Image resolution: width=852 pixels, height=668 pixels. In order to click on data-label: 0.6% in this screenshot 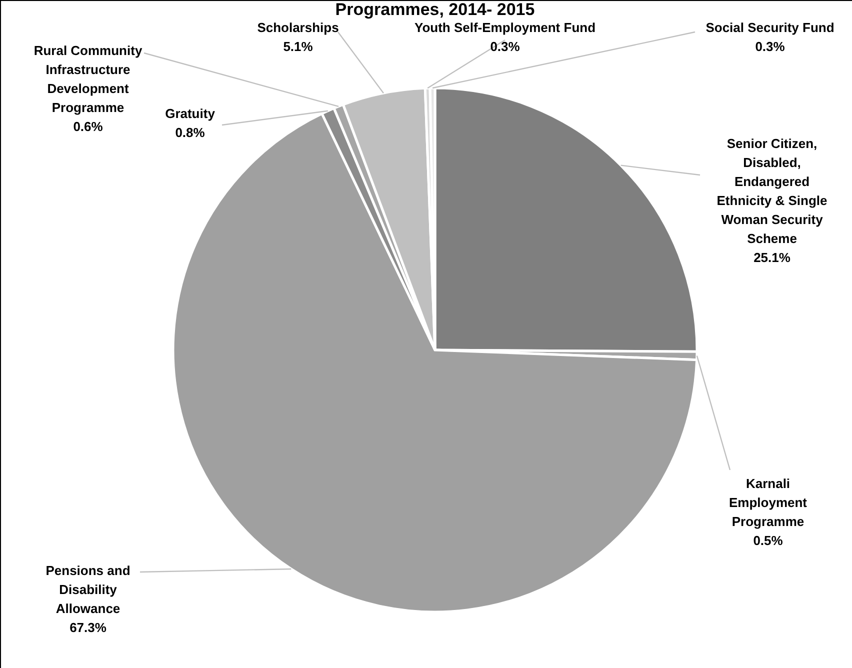, I will do `click(88, 126)`.